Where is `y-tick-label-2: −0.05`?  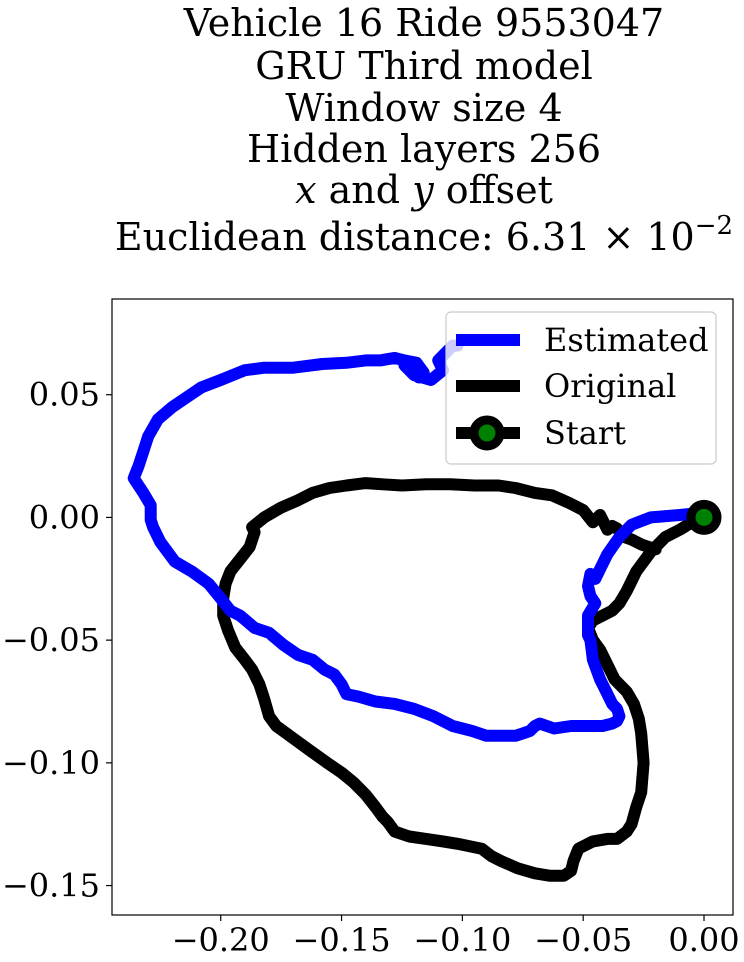 y-tick-label-2: −0.05 is located at coordinates (51, 640).